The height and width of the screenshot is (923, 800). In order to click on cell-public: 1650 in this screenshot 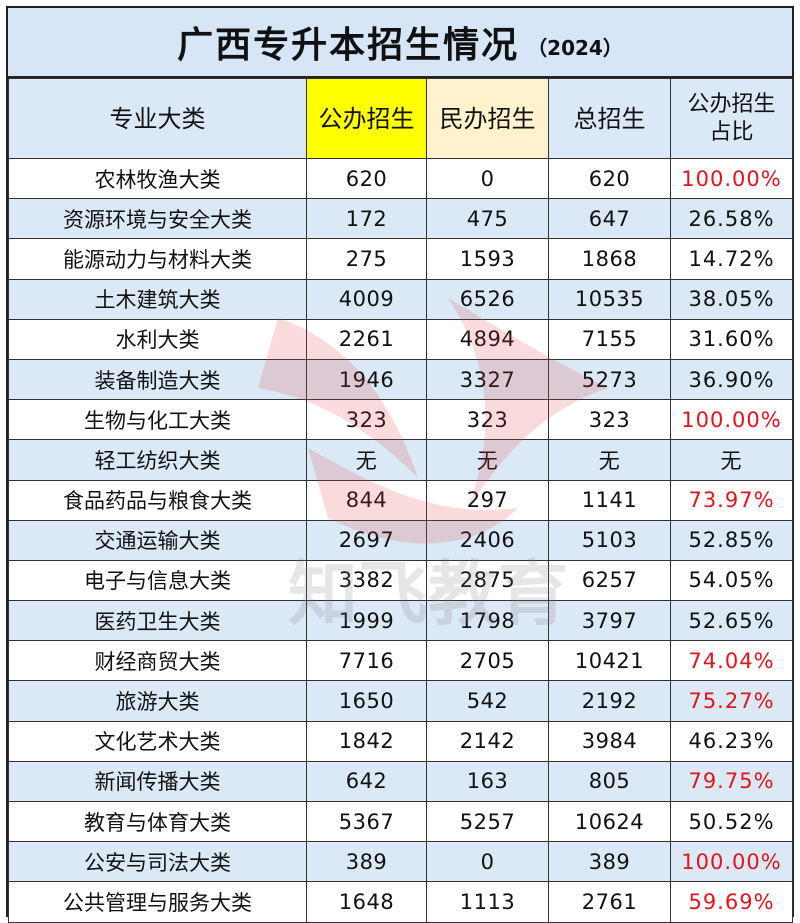, I will do `click(366, 701)`.